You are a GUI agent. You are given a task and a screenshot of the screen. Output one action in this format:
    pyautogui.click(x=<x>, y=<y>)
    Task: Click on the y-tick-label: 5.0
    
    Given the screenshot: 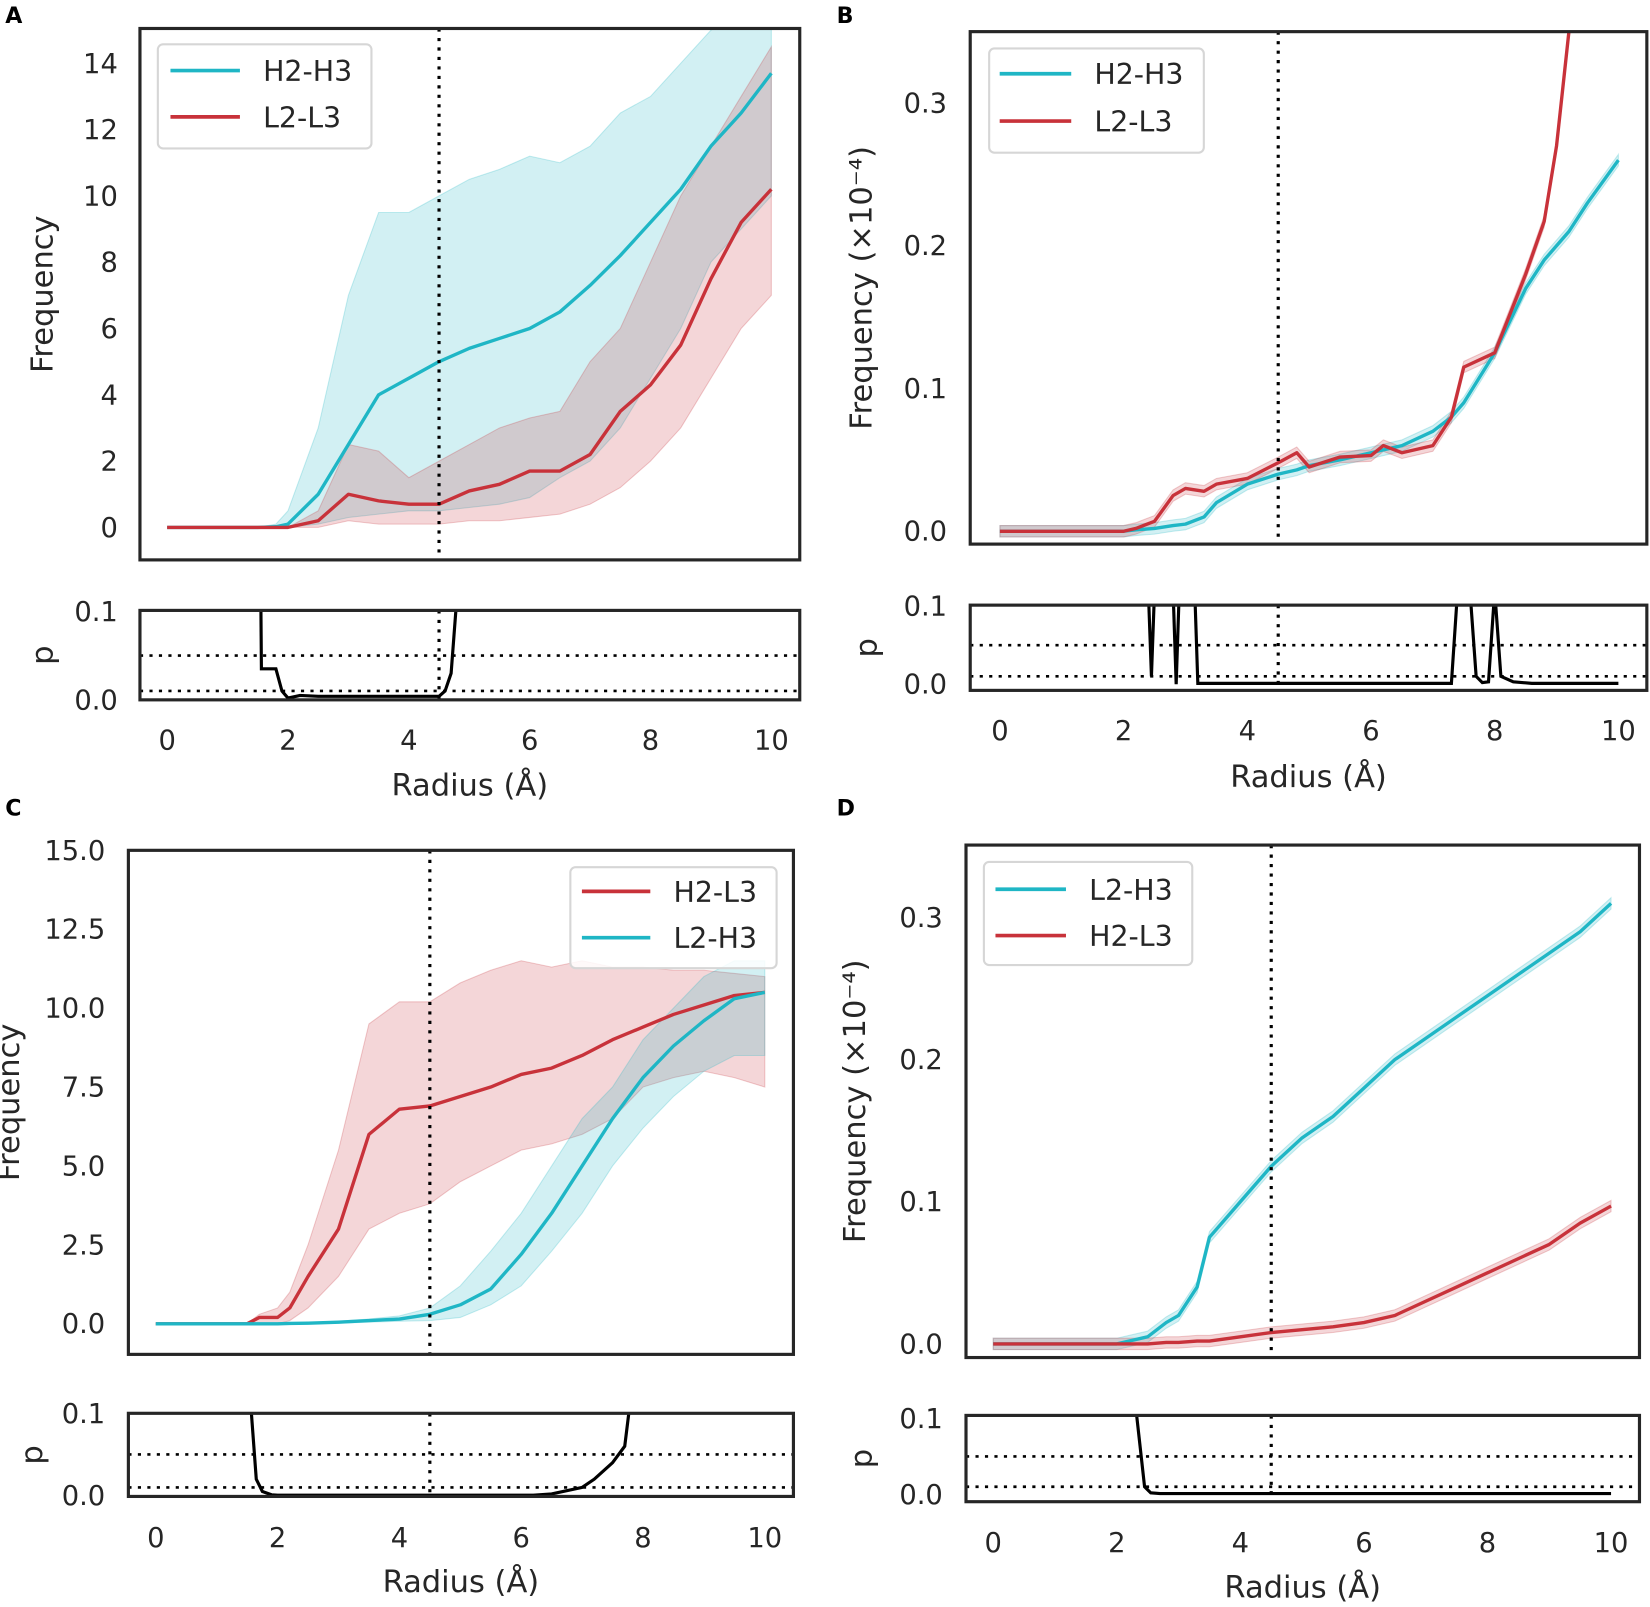 What is the action you would take?
    pyautogui.click(x=83, y=1166)
    